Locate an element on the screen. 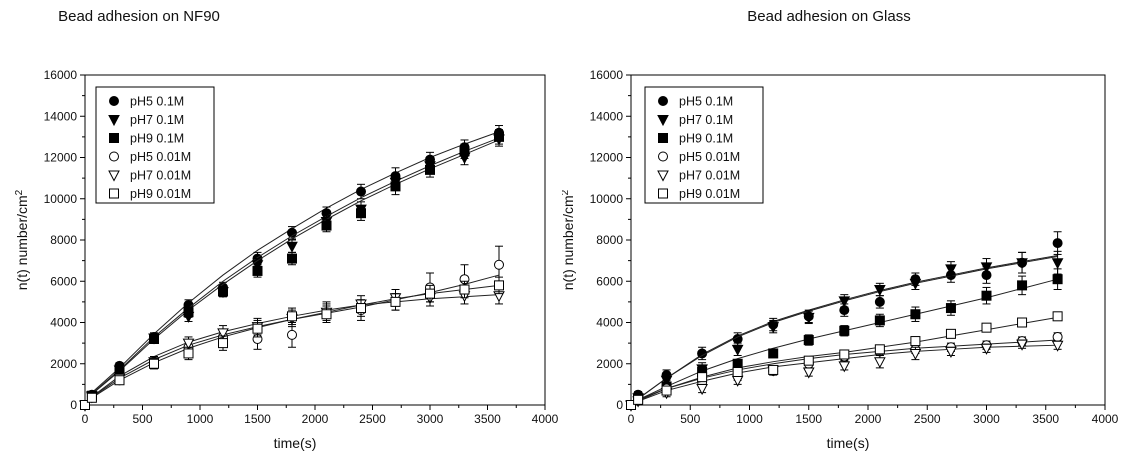  x-tick-label: 1000 is located at coordinates (200, 419).